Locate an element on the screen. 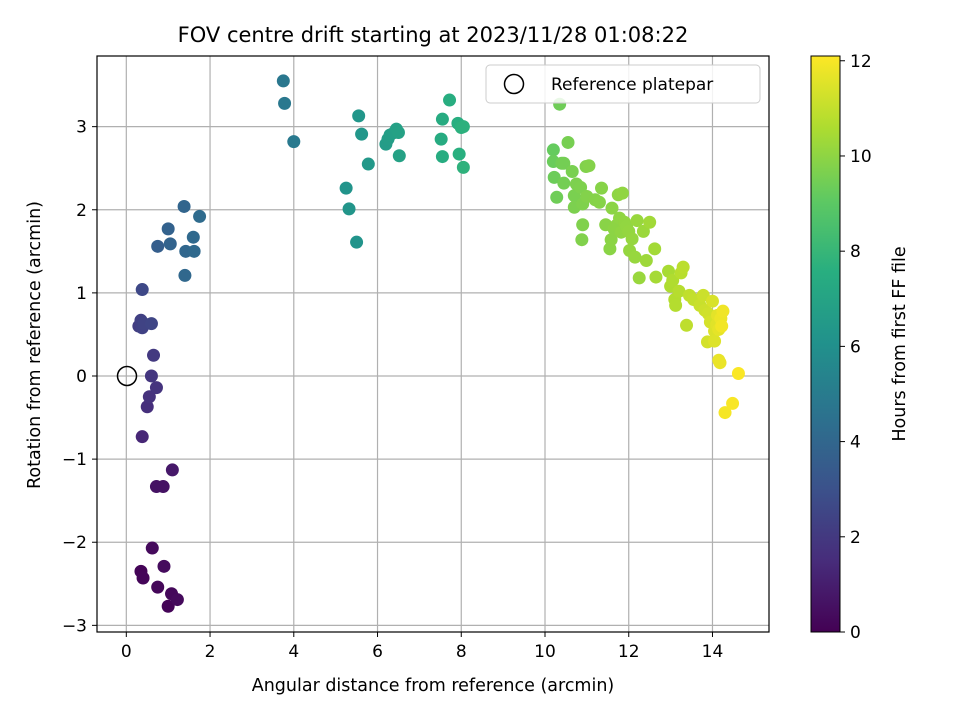  legend: Reference platepar is located at coordinates (623, 84).